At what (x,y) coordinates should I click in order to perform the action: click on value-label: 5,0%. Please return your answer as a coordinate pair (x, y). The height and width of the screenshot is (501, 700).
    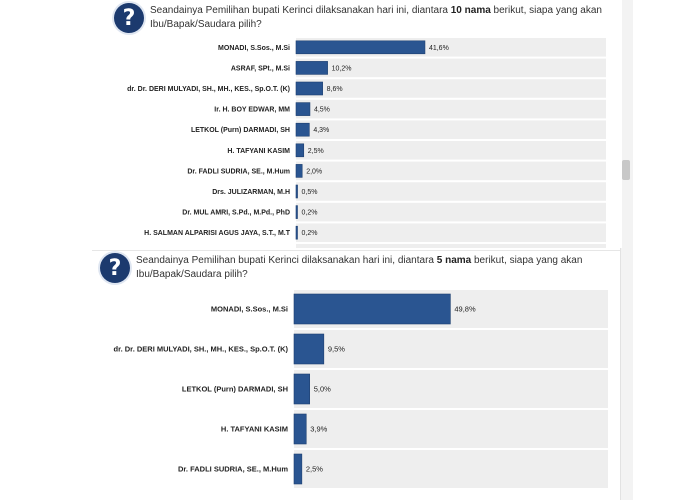
    Looking at the image, I should click on (322, 389).